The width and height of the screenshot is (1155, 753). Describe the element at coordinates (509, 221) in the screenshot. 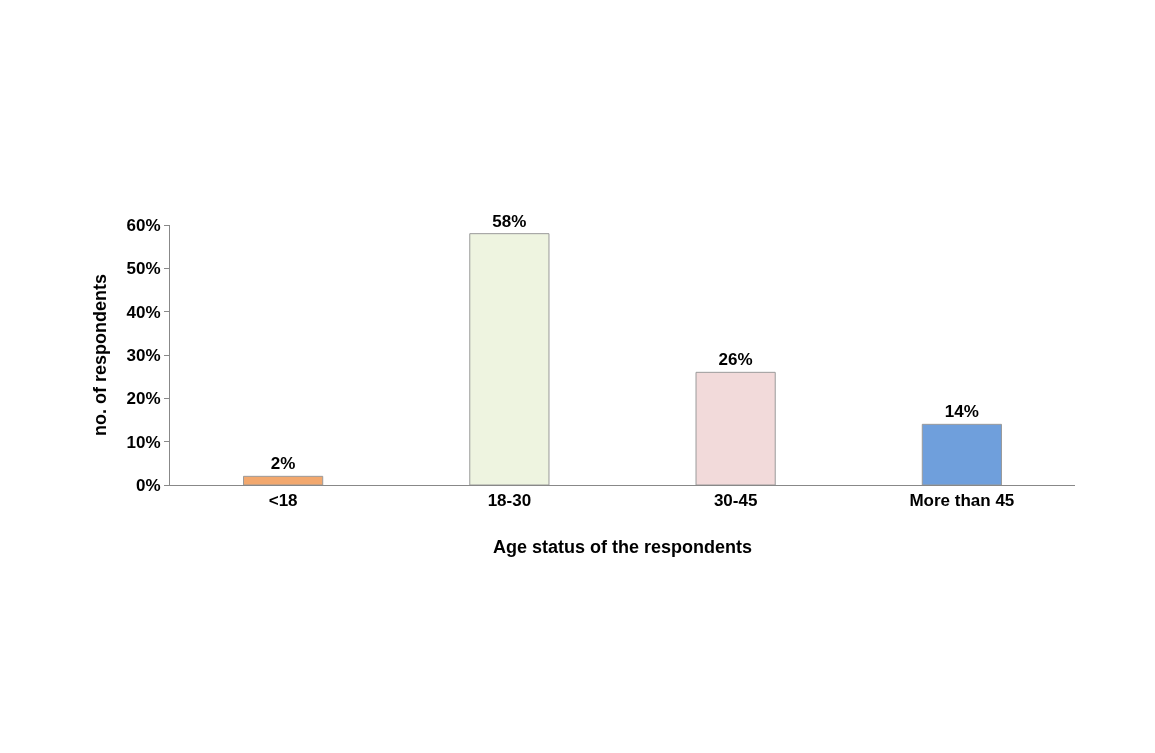

I see `data-label: 58%` at that location.